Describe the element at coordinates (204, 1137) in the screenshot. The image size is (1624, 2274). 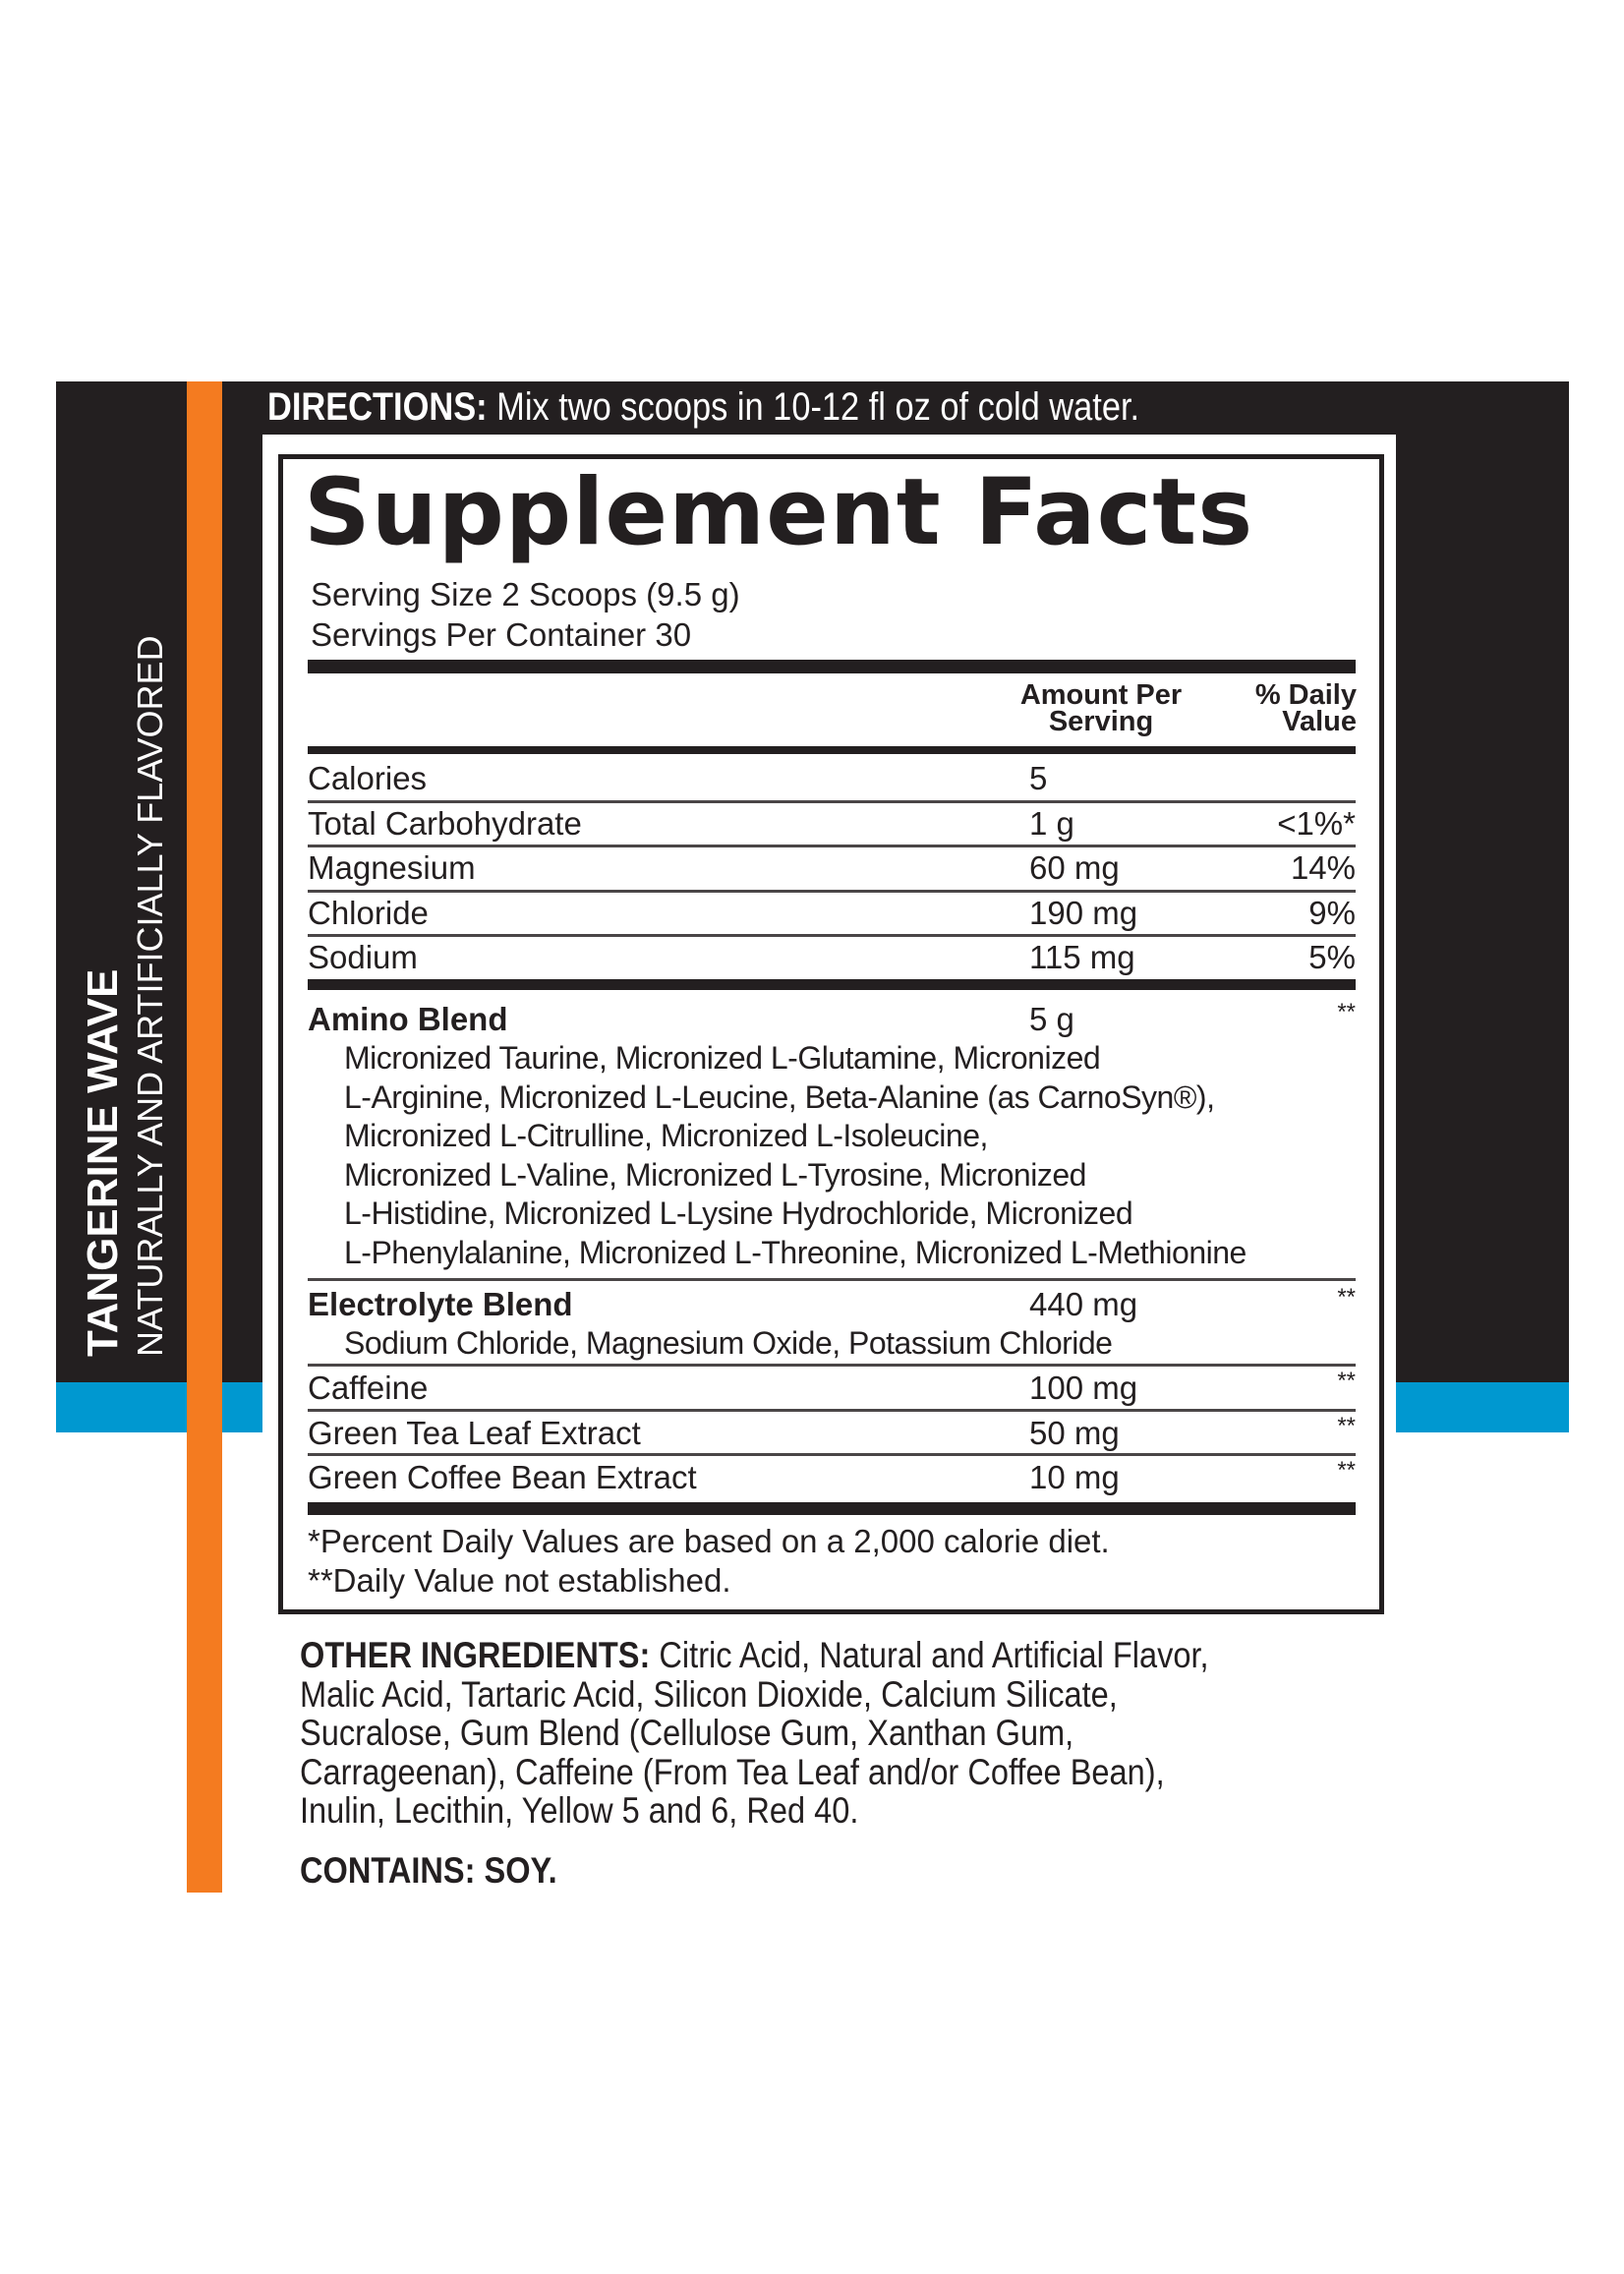
I see `orange-stripe` at that location.